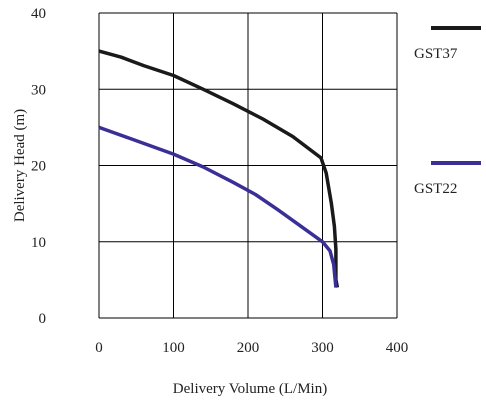  What do you see at coordinates (38, 167) in the screenshot?
I see `y-tick-label: 20` at bounding box center [38, 167].